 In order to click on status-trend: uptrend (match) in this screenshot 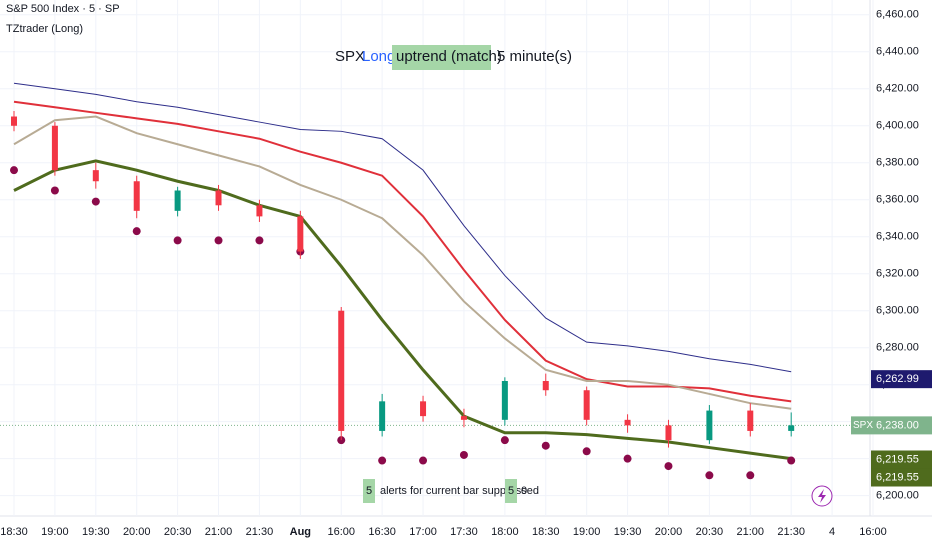, I will do `click(449, 56)`.